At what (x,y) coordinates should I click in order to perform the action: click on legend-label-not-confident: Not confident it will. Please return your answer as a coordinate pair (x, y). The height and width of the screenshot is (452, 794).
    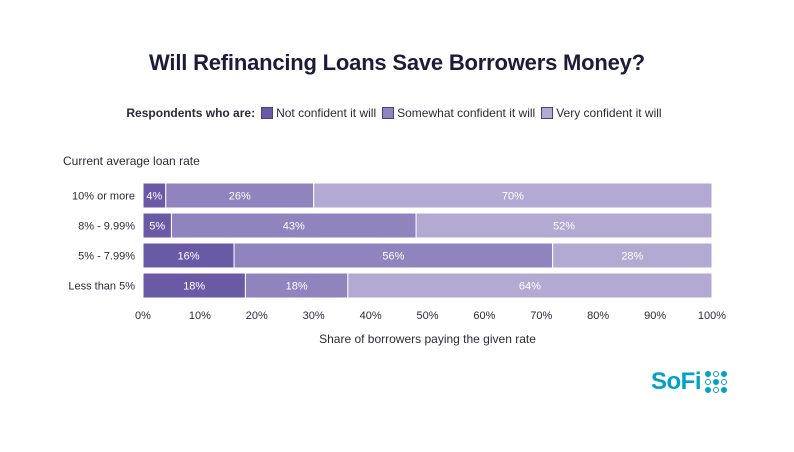
    Looking at the image, I should click on (326, 113).